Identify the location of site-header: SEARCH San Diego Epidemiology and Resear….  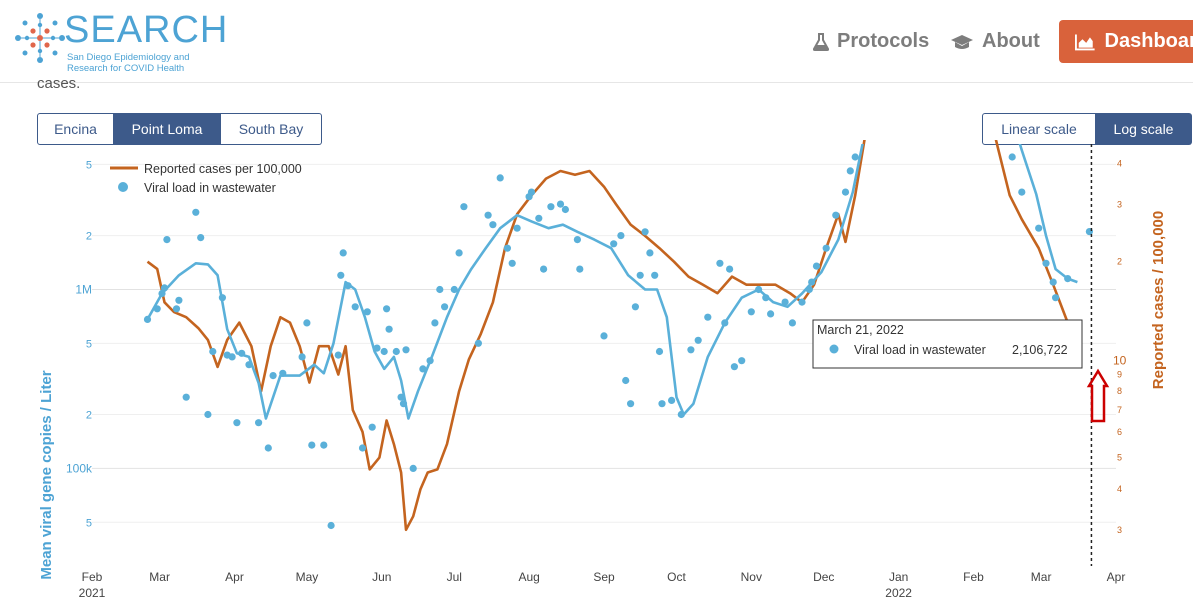
(596, 41).